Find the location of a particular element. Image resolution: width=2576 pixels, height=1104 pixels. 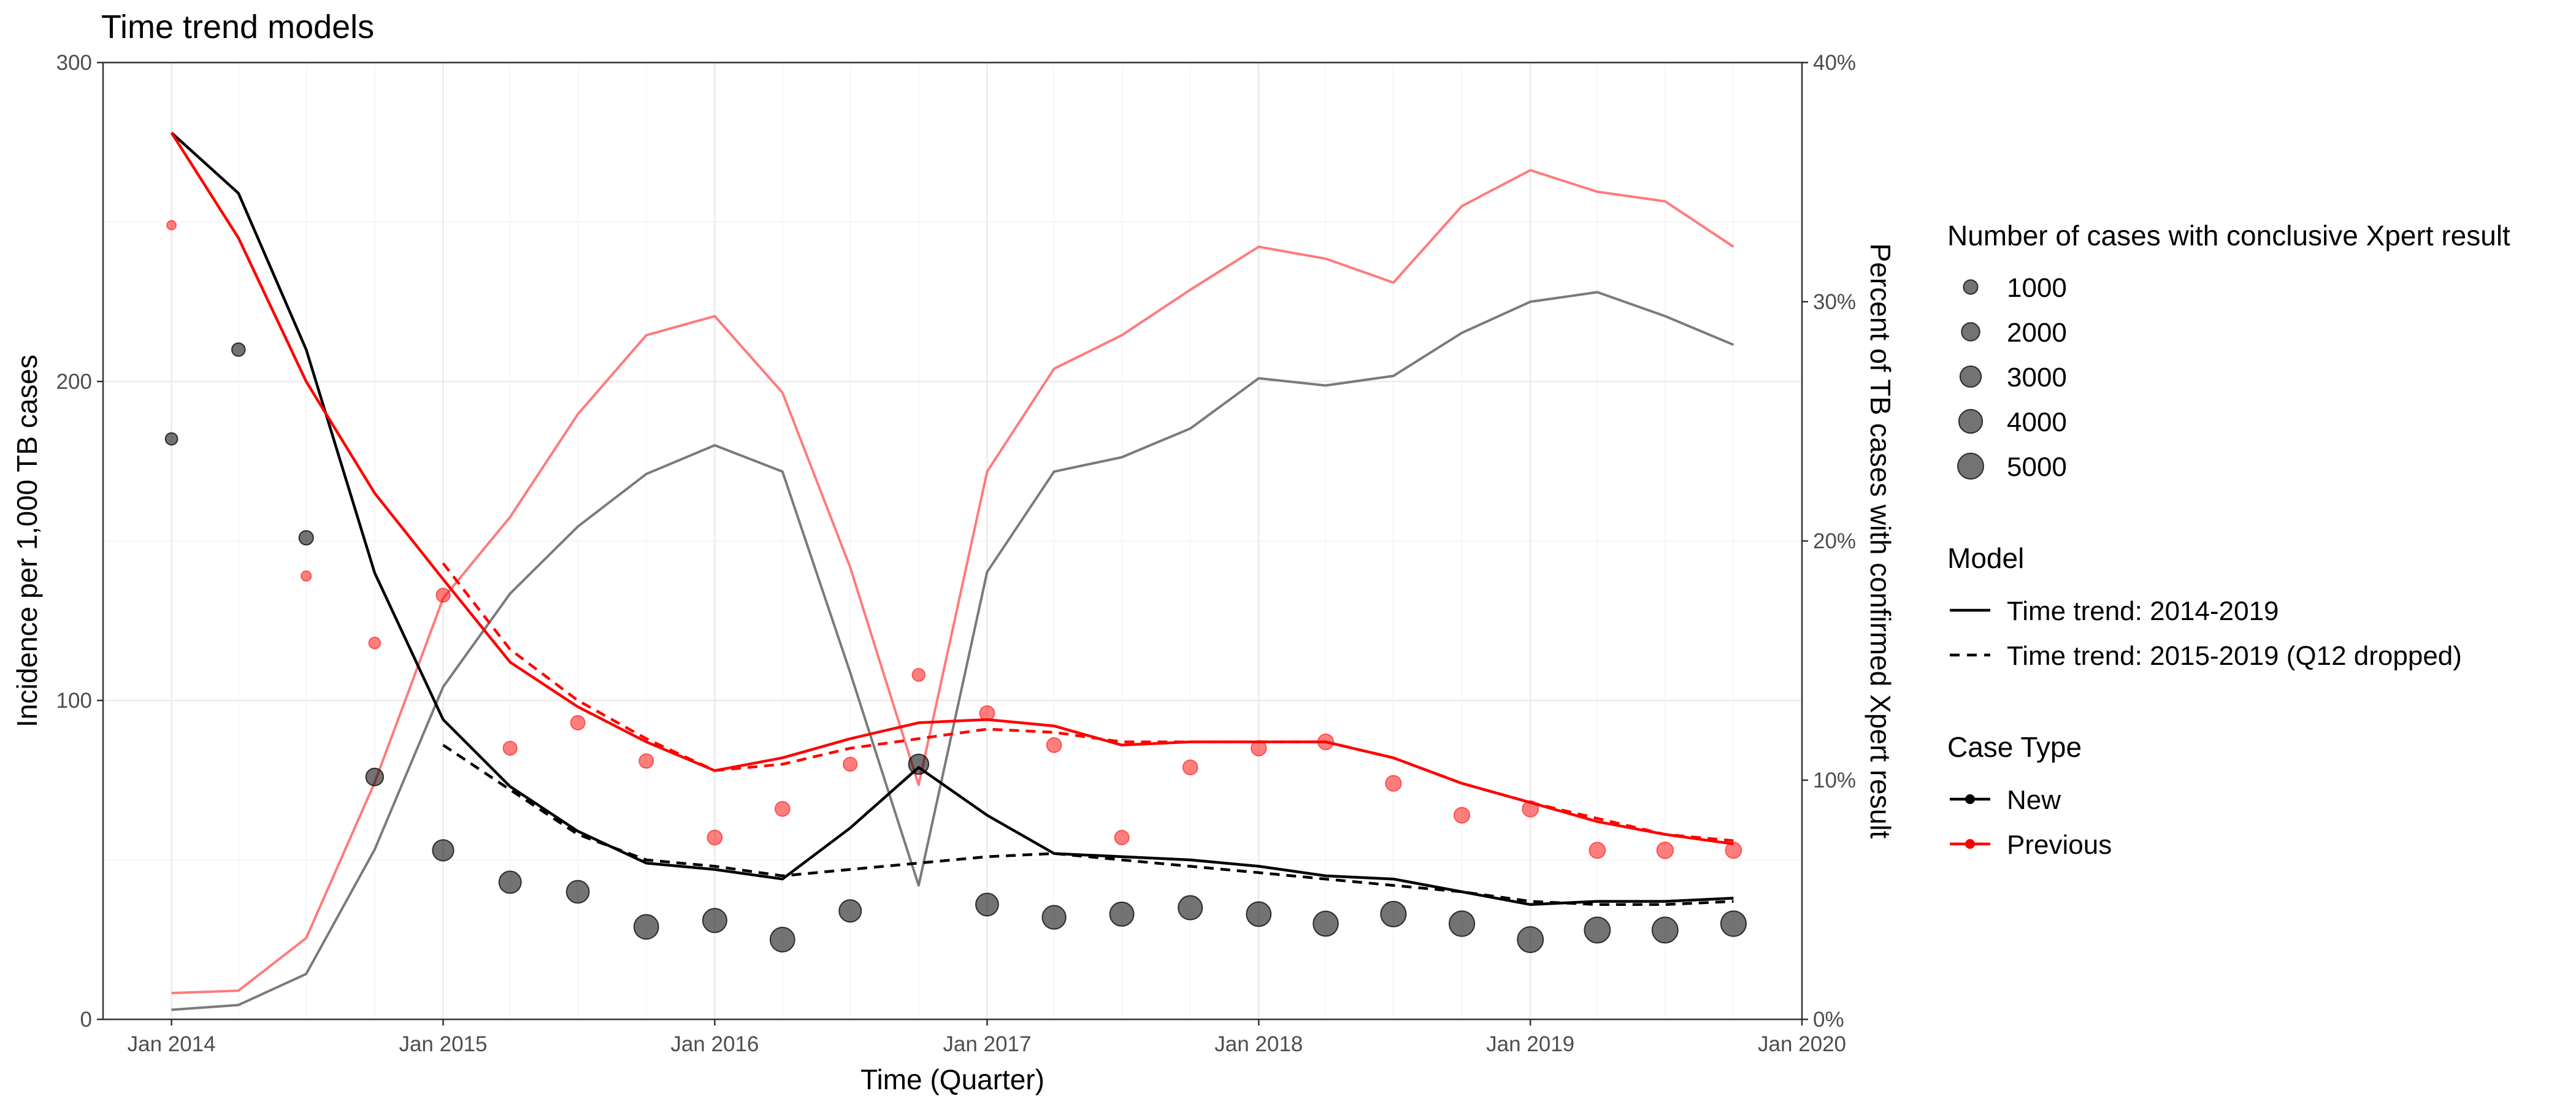

y-axis-left: 0 100 200 300 is located at coordinates (79, 541).